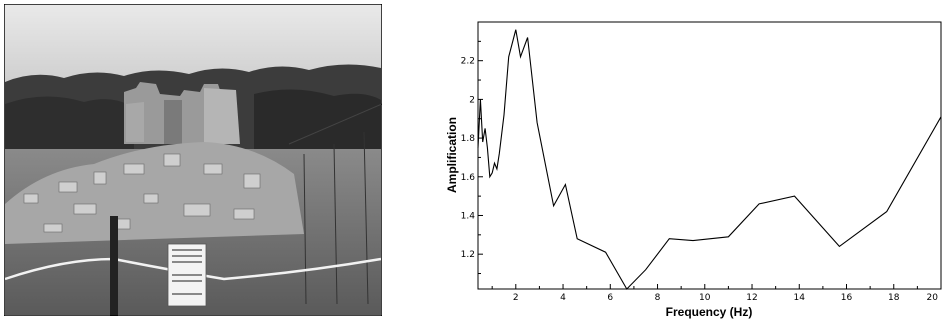 The width and height of the screenshot is (943, 320). I want to click on y-tick-label: 2.2, so click(468, 62).